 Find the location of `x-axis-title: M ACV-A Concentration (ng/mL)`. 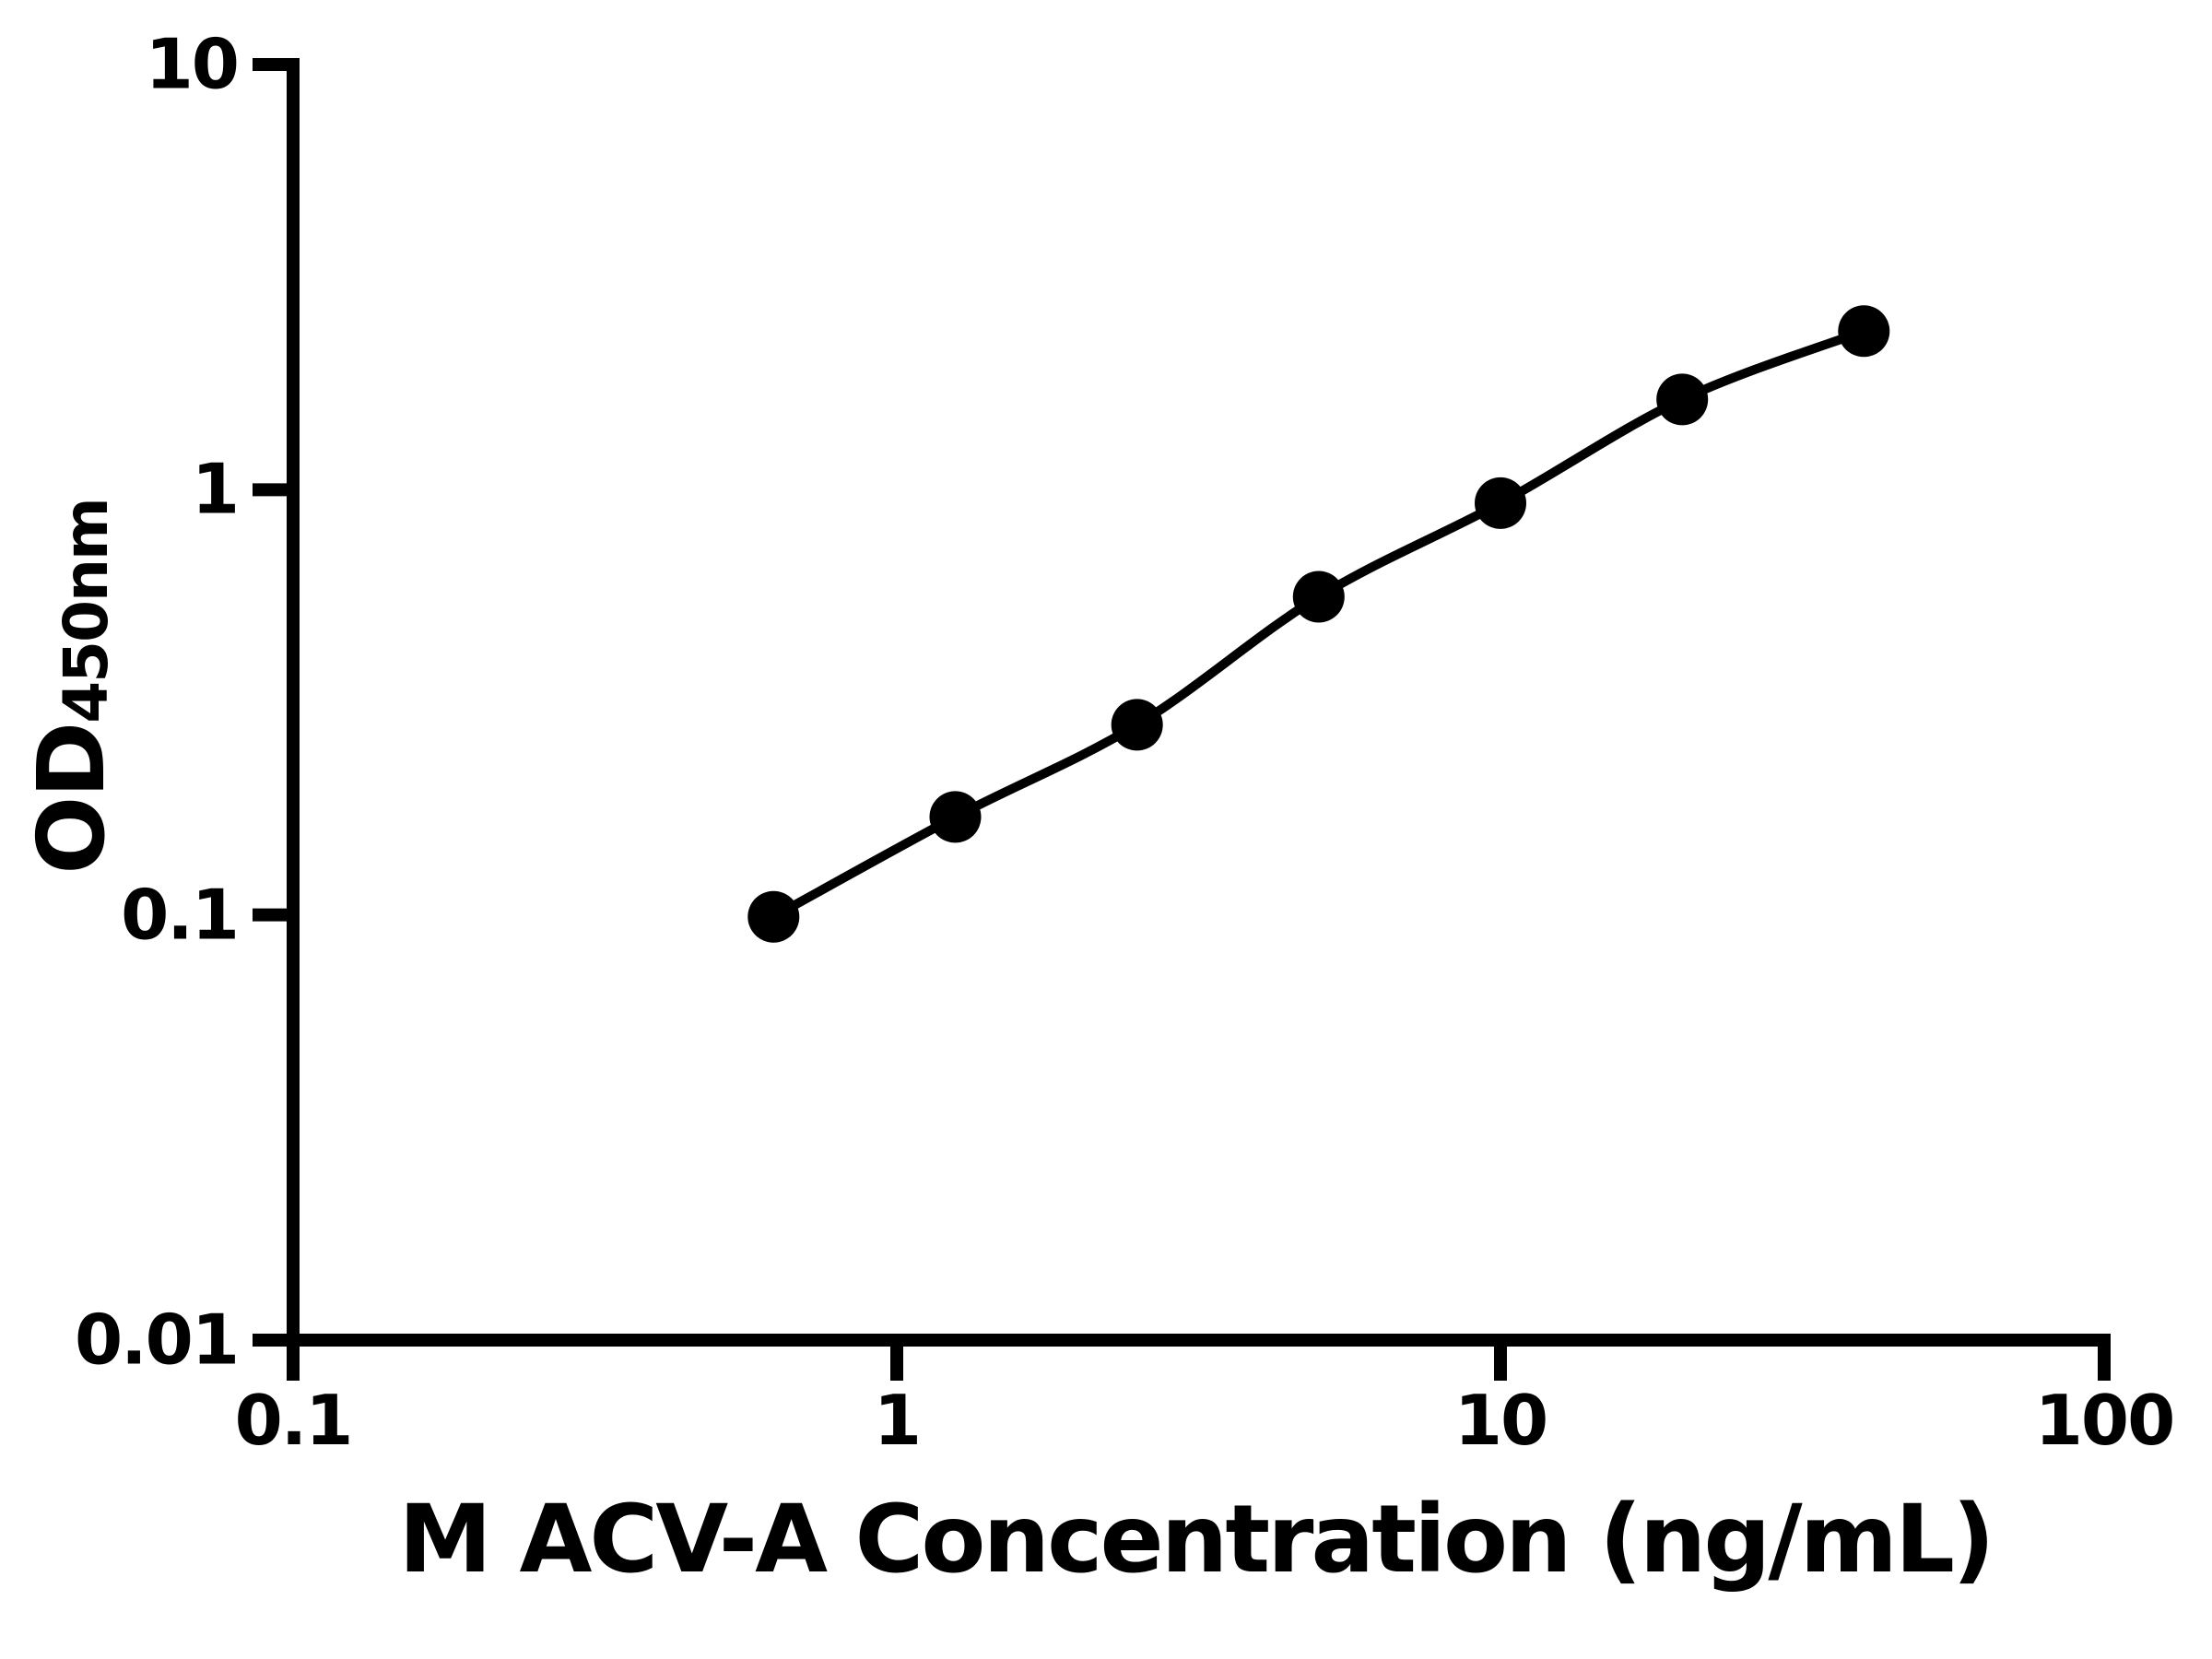

x-axis-title: M ACV-A Concentration (ng/mL) is located at coordinates (1196, 1539).